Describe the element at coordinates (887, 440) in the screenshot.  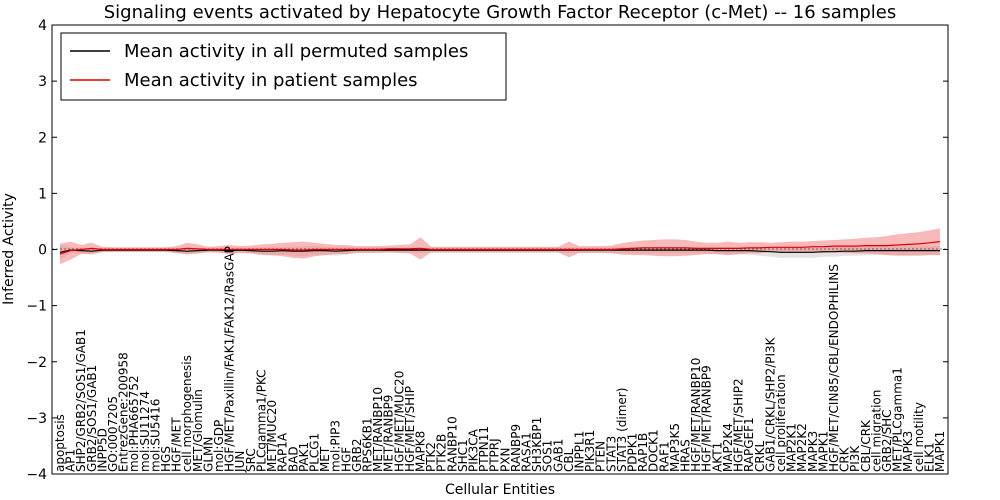
I see `x-tick-label: GRB2/SHC` at that location.